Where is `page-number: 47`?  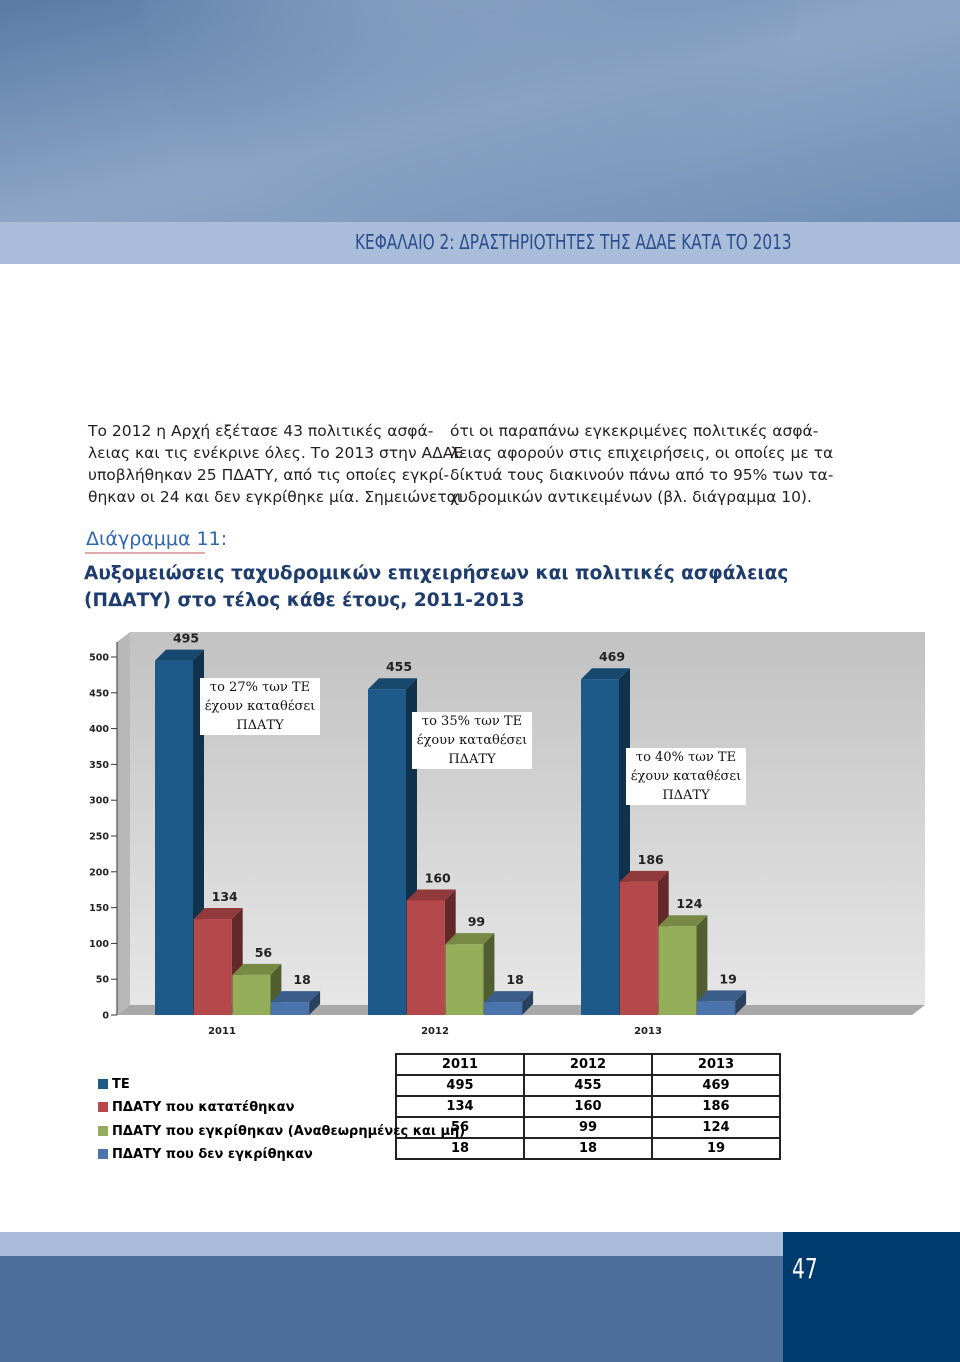 page-number: 47 is located at coordinates (805, 1268).